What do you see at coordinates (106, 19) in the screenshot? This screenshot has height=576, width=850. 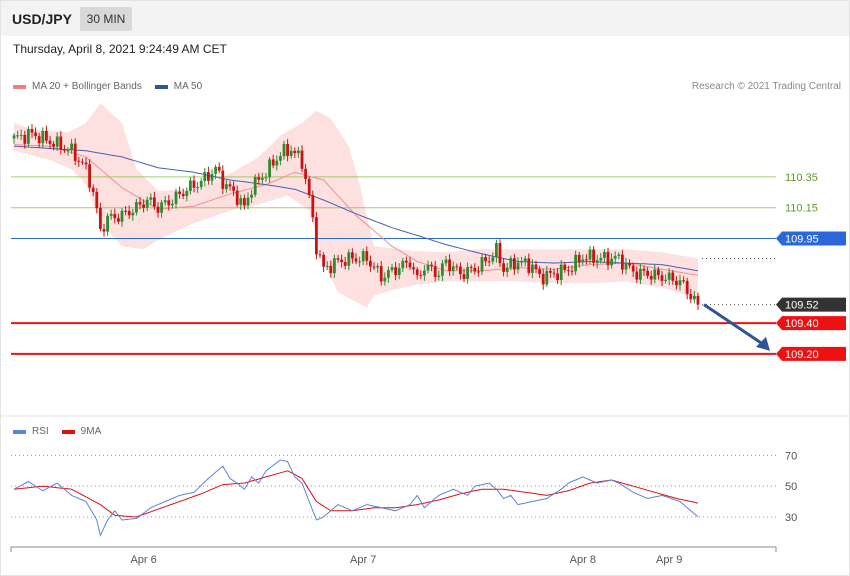 I see `timeframe-button: 30 MIN` at bounding box center [106, 19].